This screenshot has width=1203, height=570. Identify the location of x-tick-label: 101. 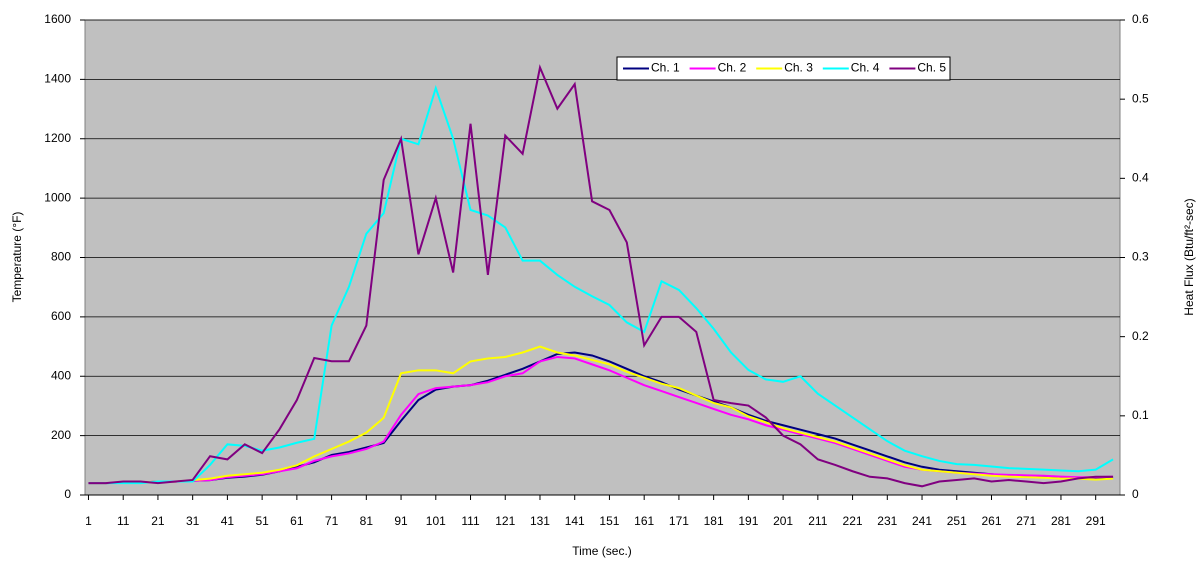
(436, 521).